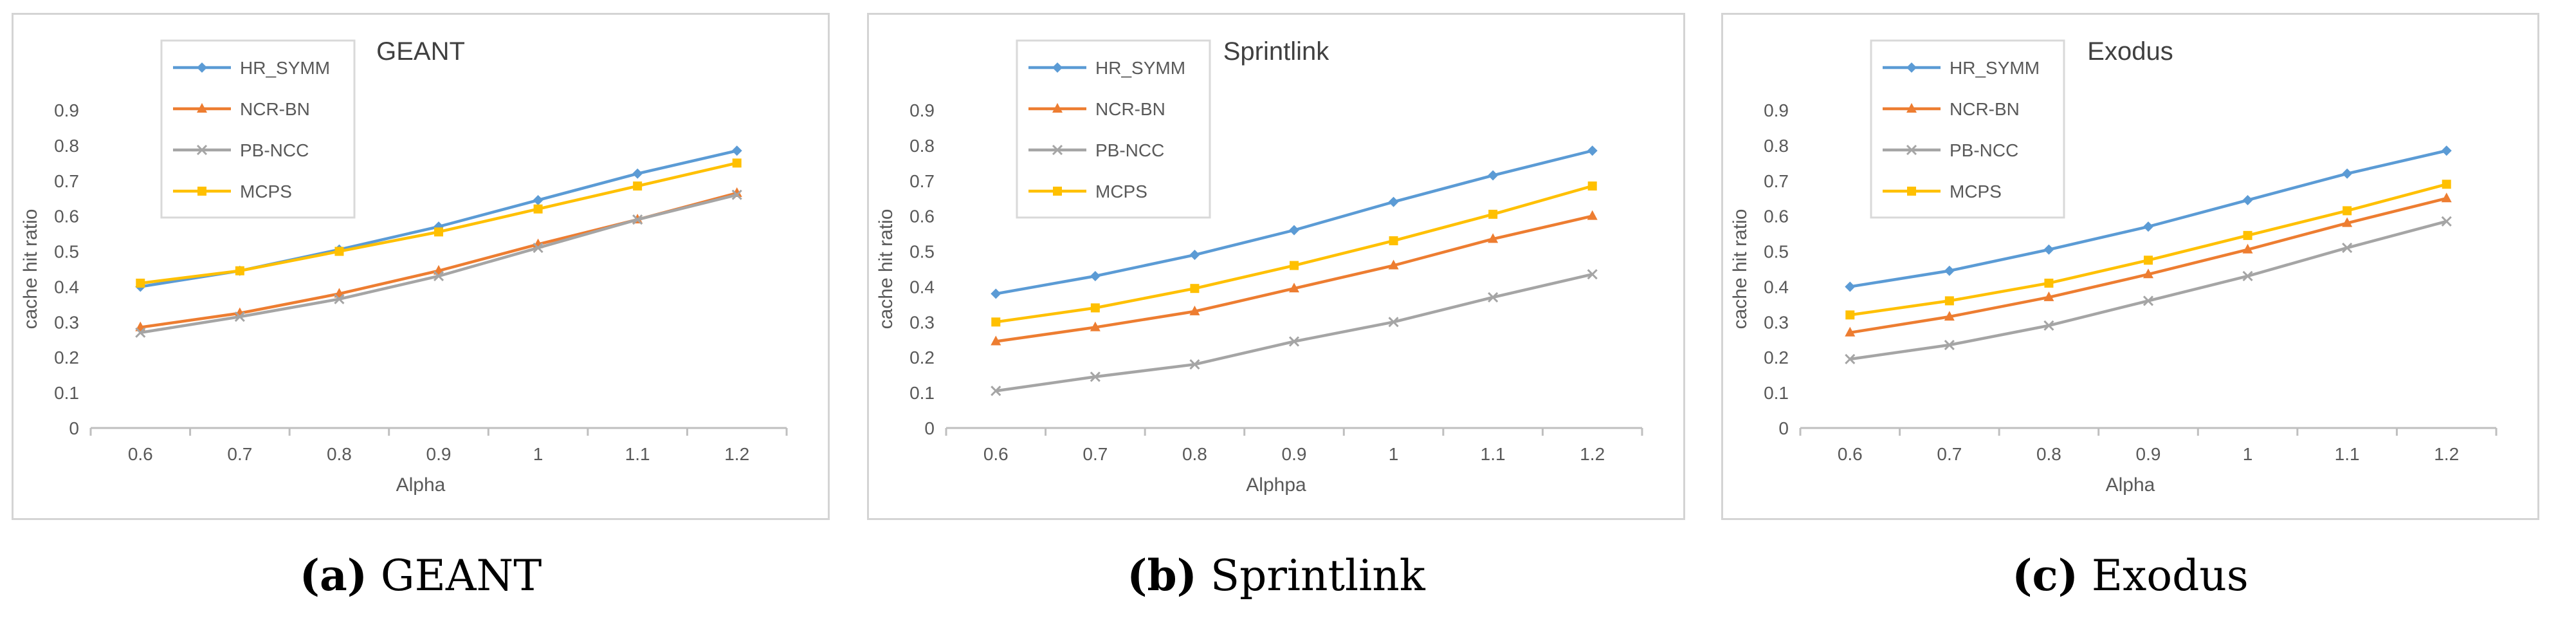 The height and width of the screenshot is (623, 2576). I want to click on series-line-pb-ncc, so click(2148, 290).